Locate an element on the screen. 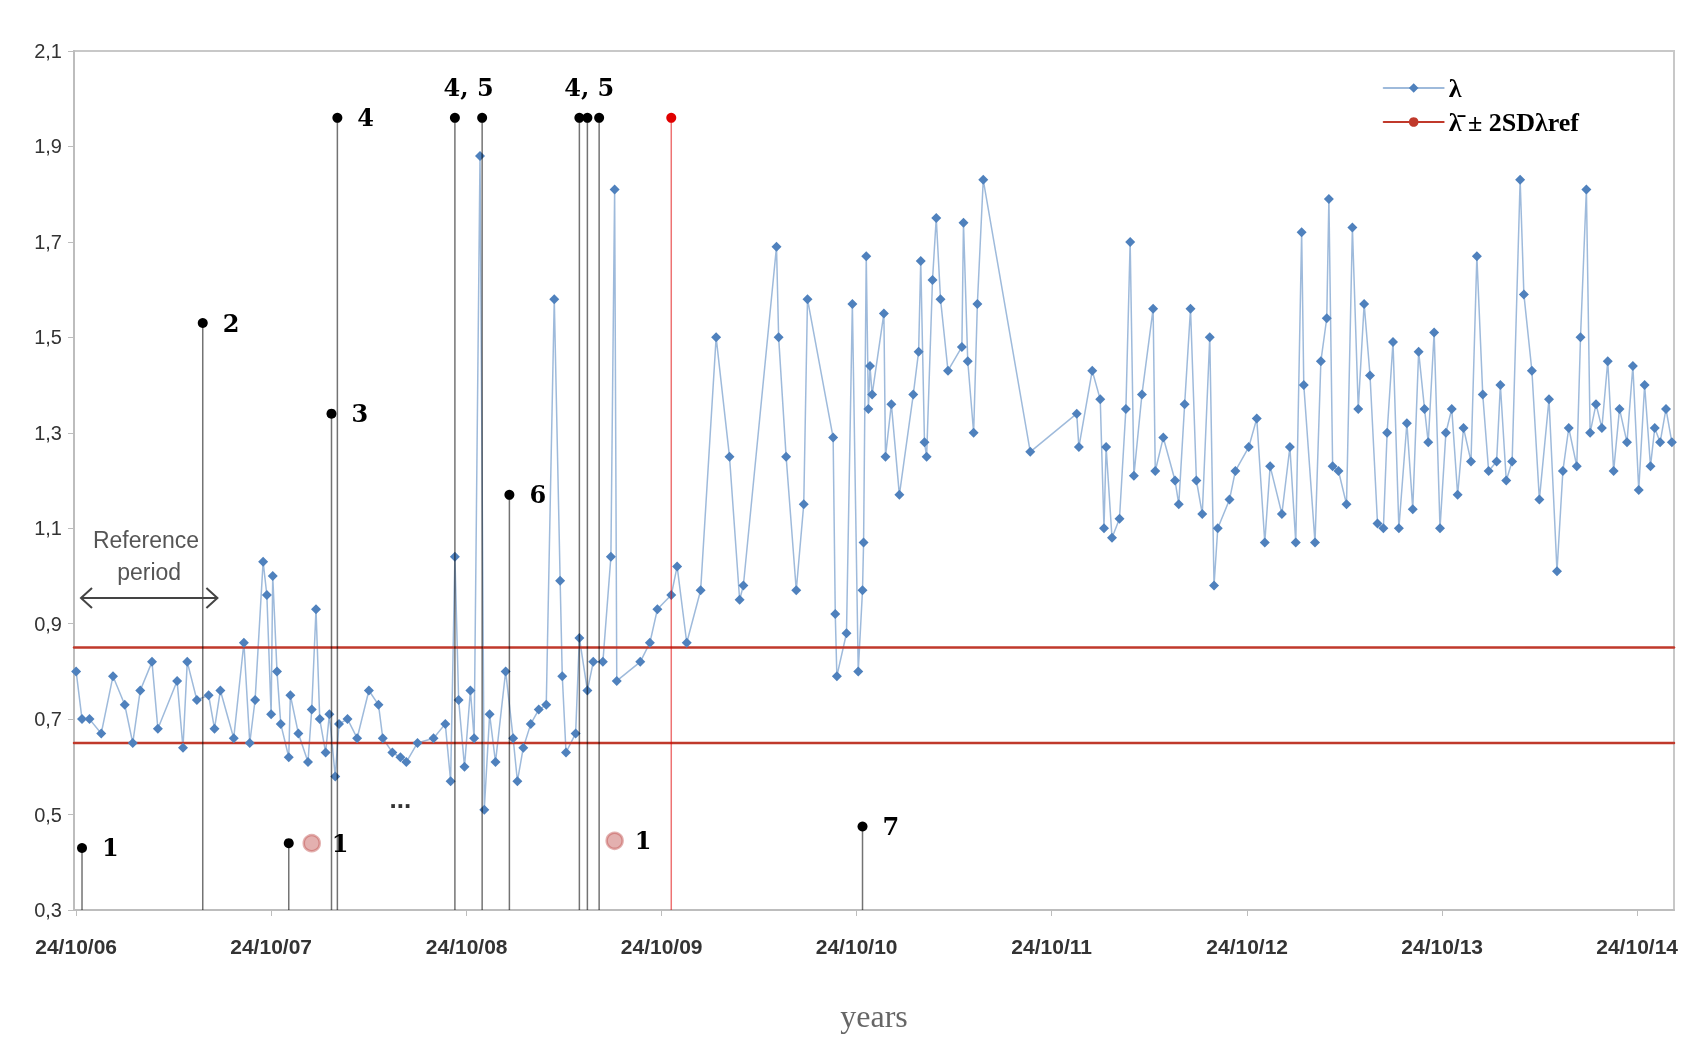 The height and width of the screenshot is (1037, 1704). annotation: 7 is located at coordinates (891, 826).